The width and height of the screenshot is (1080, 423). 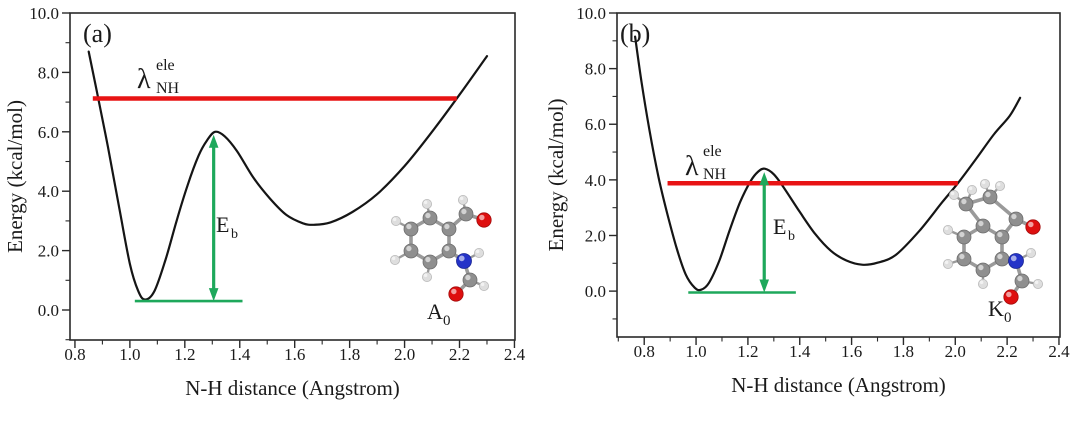 I want to click on panel-label: (a), so click(x=97, y=33).